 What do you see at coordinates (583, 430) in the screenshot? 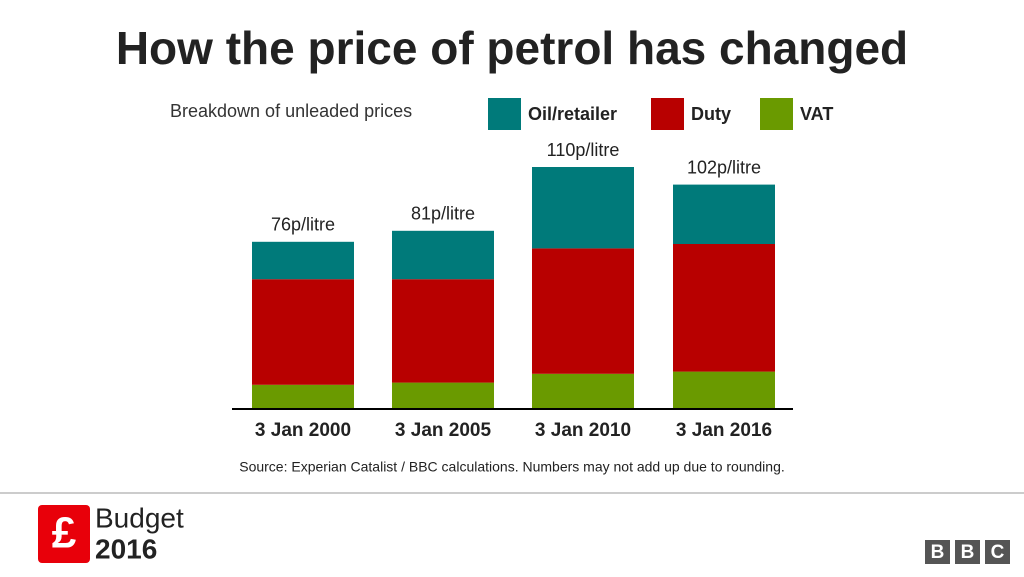
I see `x-tick-label: 3 Jan 2010` at bounding box center [583, 430].